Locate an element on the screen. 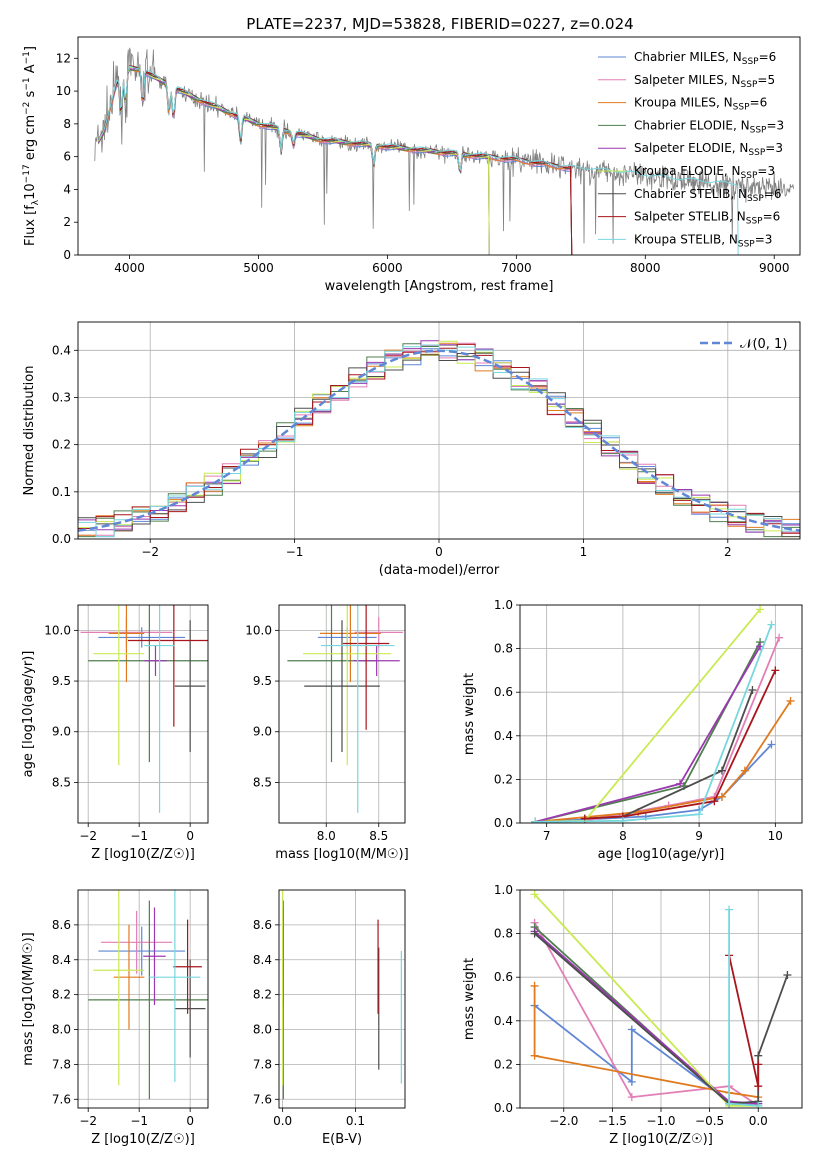 The width and height of the screenshot is (819, 1170). y-axis-label-part: 10 is located at coordinates (30, 191).